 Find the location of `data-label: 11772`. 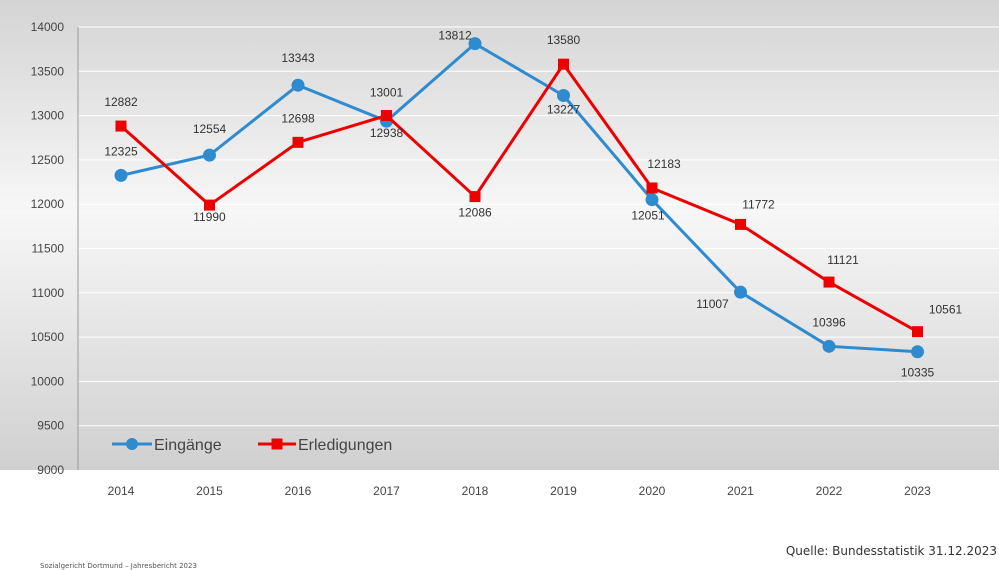

data-label: 11772 is located at coordinates (758, 204).